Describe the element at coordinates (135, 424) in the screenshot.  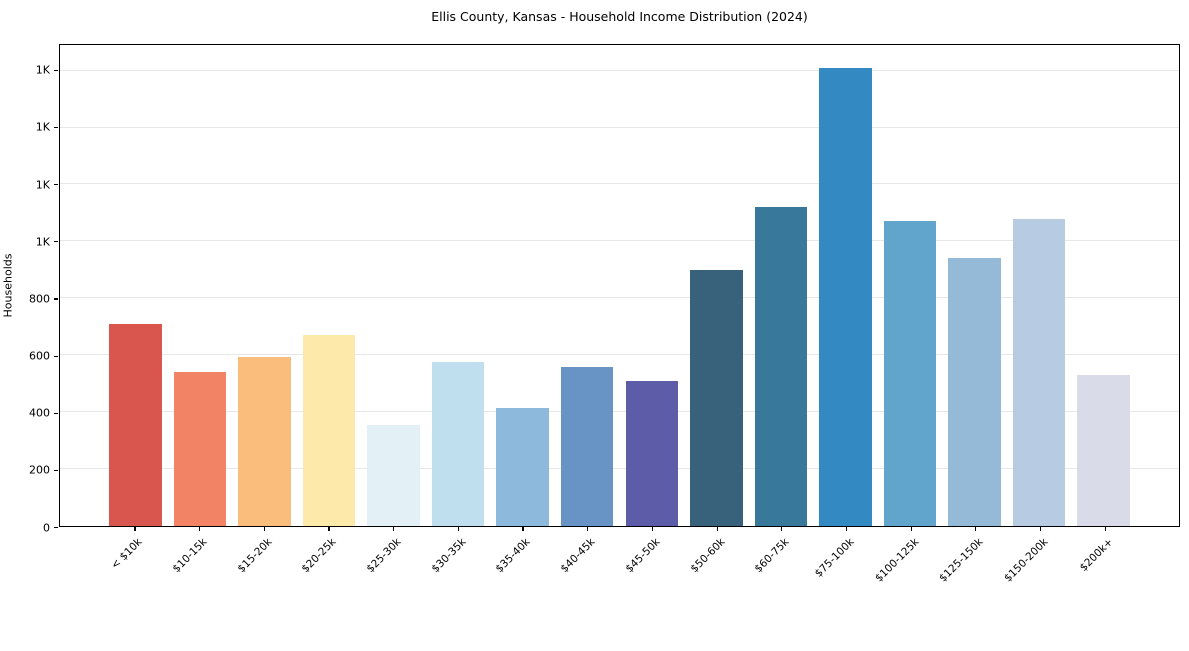
I see `bar-< $10k` at that location.